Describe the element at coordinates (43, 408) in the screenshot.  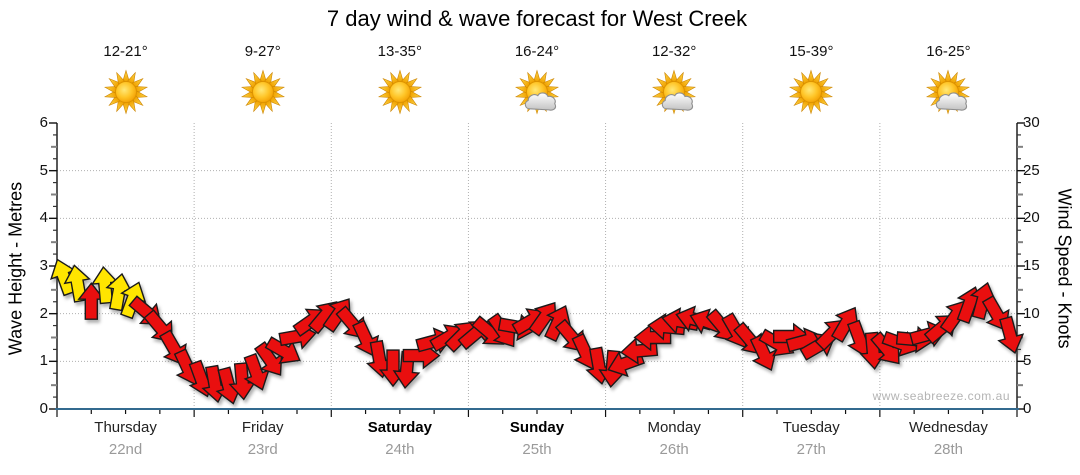
I see `wave-tick-label: 0` at that location.